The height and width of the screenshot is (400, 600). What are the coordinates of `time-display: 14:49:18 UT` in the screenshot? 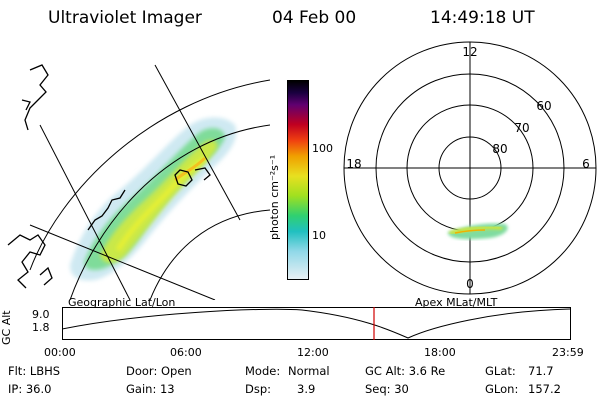 It's located at (482, 18).